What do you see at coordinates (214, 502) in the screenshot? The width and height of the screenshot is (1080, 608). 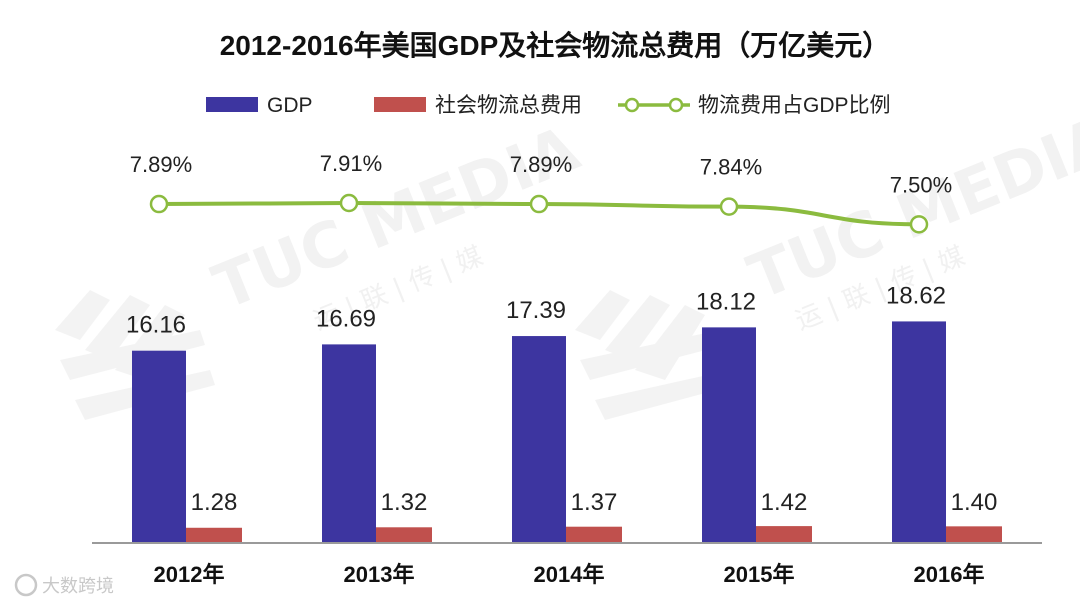 I see `bar-label-logistics-cost: 1.28` at bounding box center [214, 502].